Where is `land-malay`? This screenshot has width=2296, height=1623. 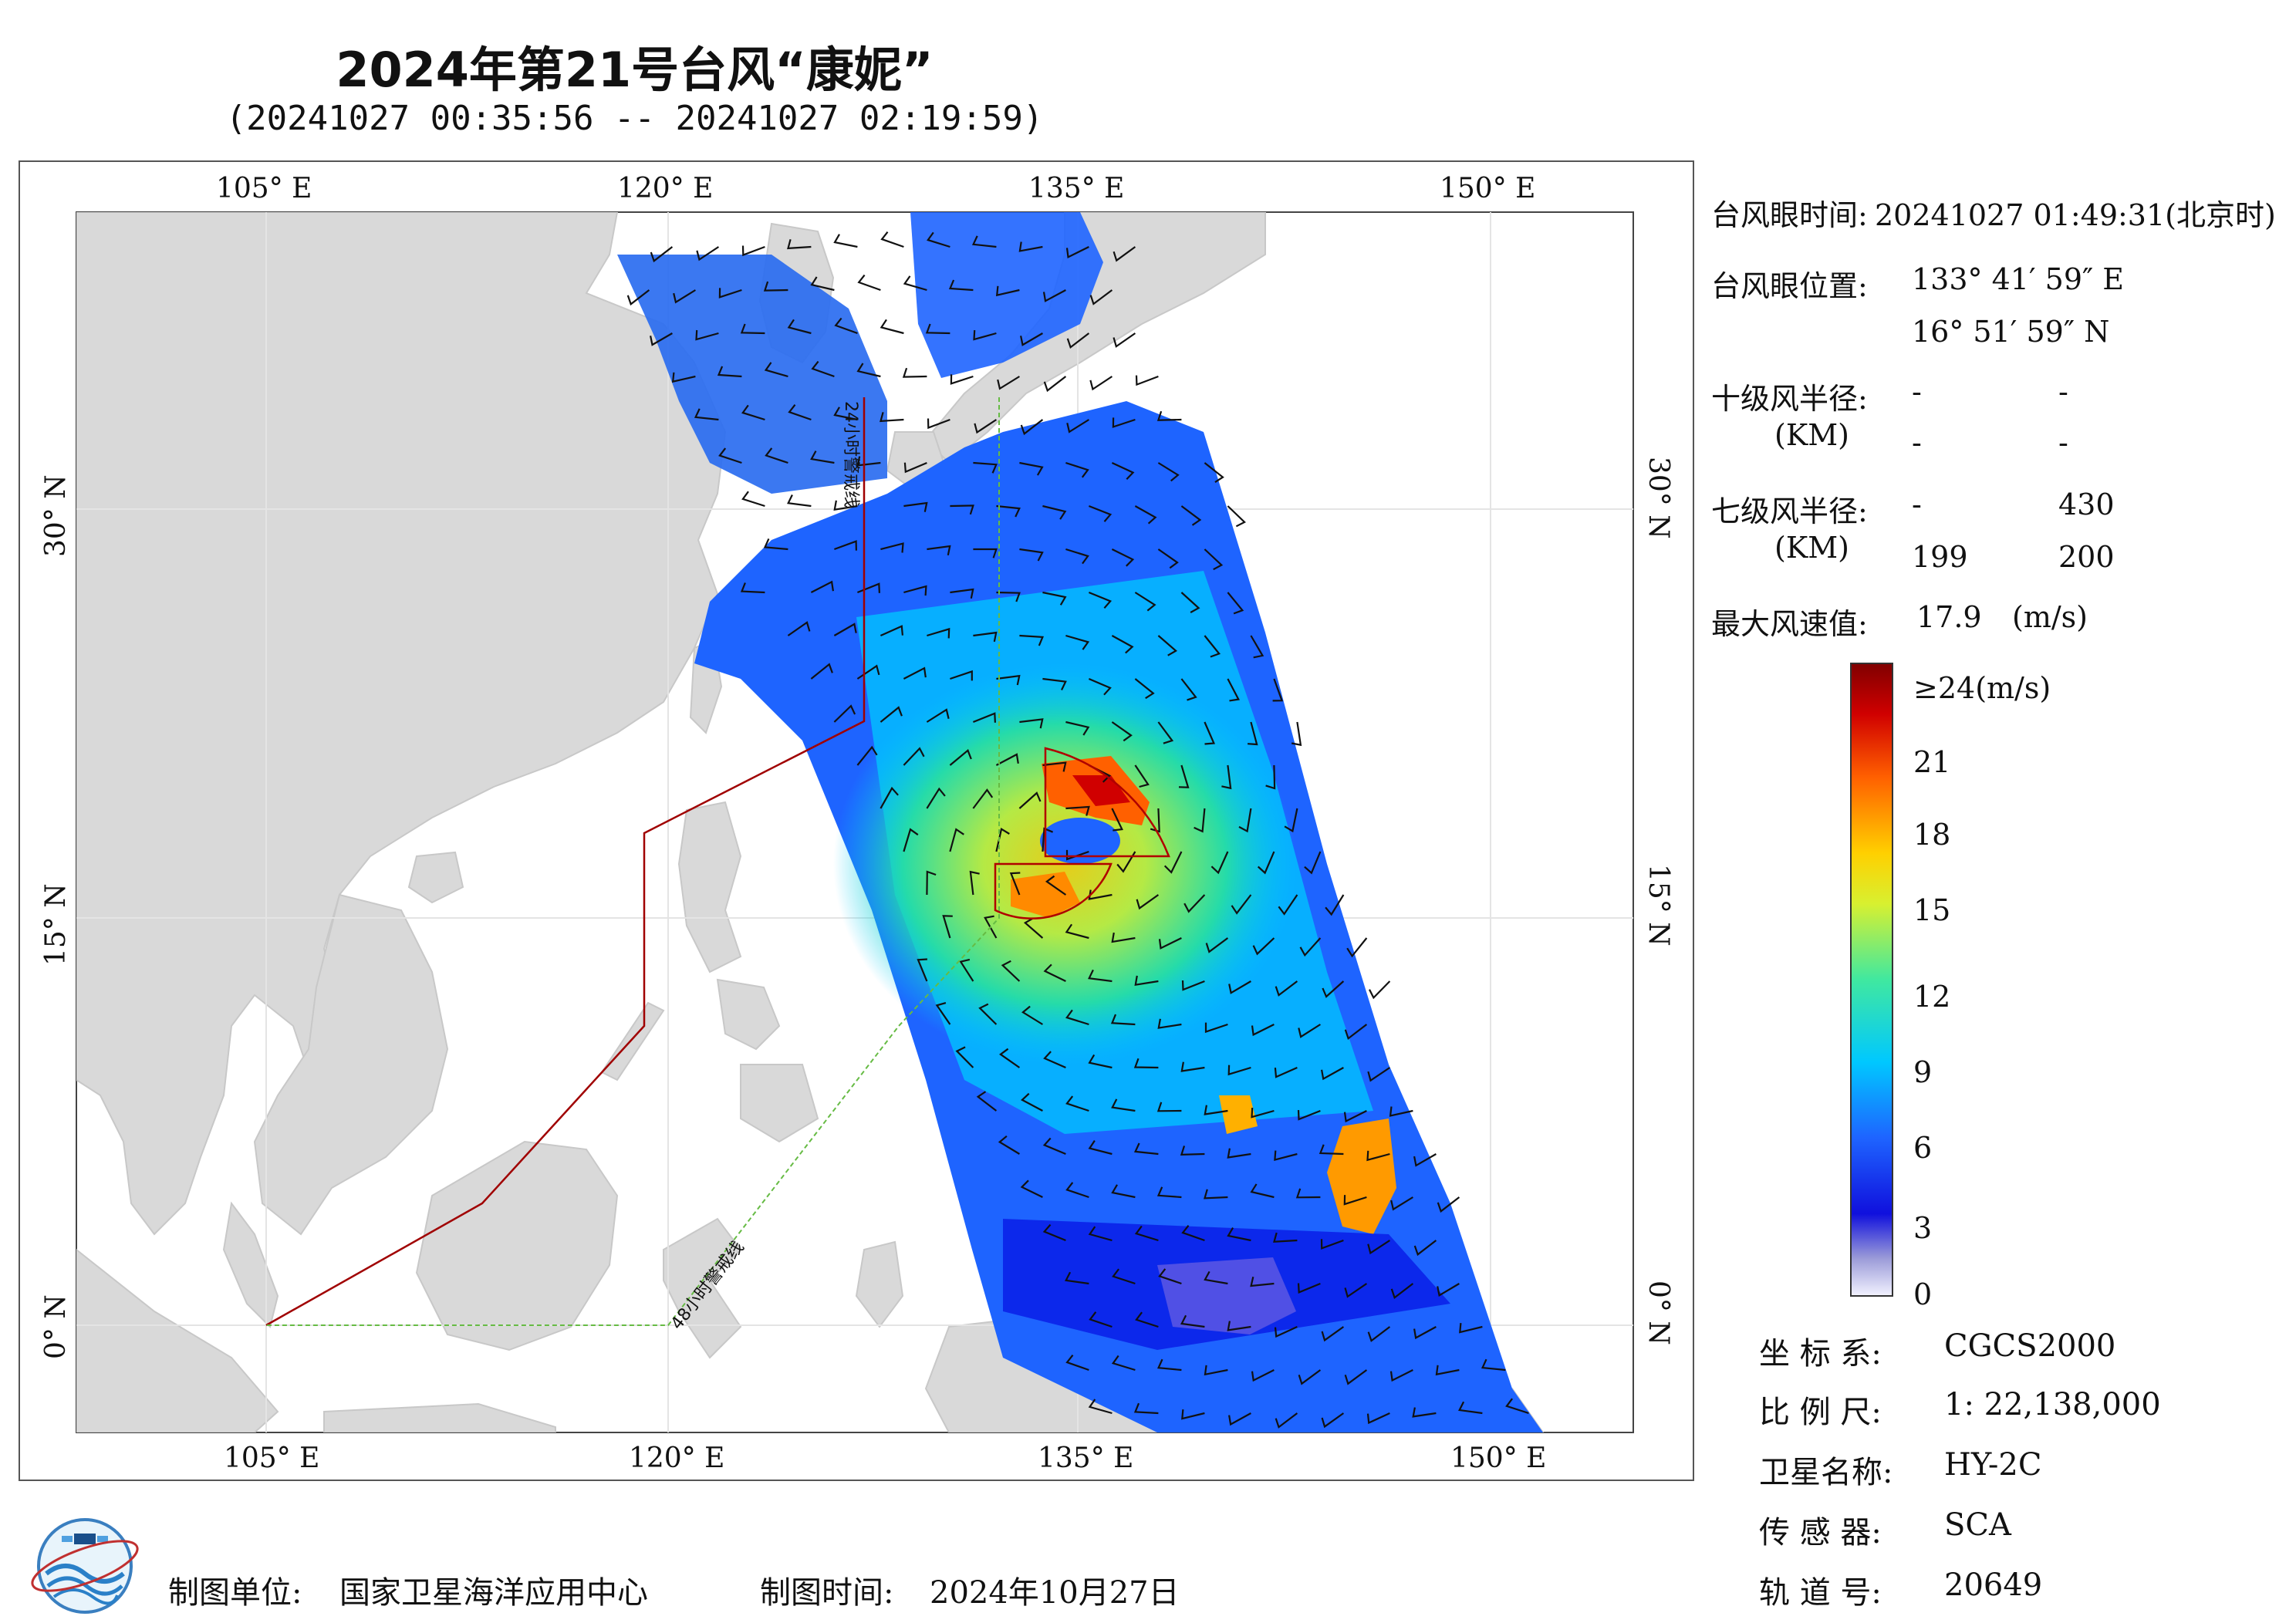 land-malay is located at coordinates (251, 1264).